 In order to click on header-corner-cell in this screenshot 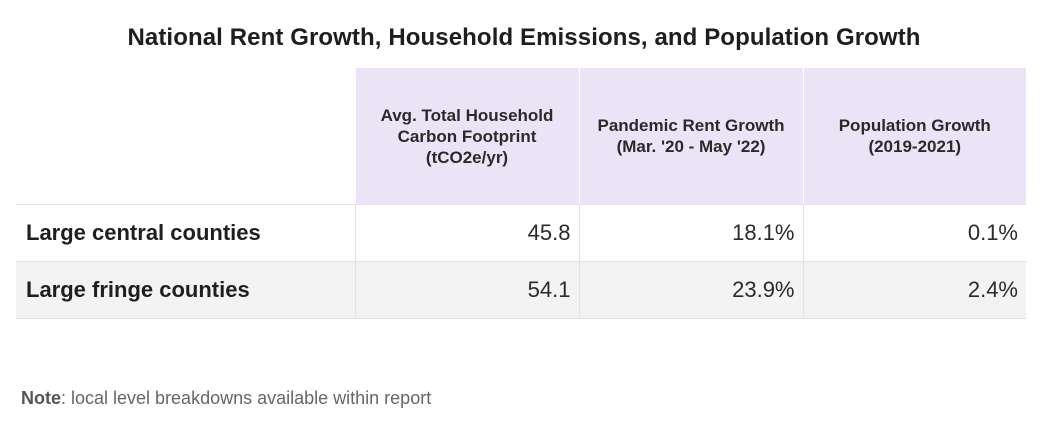, I will do `click(185, 136)`.